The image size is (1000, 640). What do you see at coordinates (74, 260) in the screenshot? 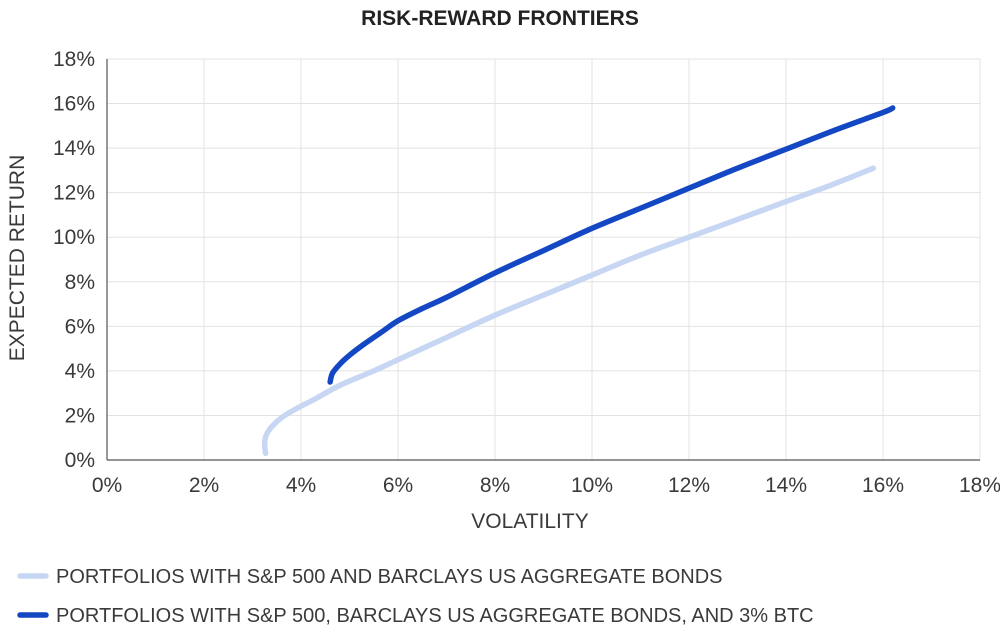
I see `y-axis-ticks: 0% 2% 4% 6% 8% 10% 12% 14% 16% 18%` at bounding box center [74, 260].